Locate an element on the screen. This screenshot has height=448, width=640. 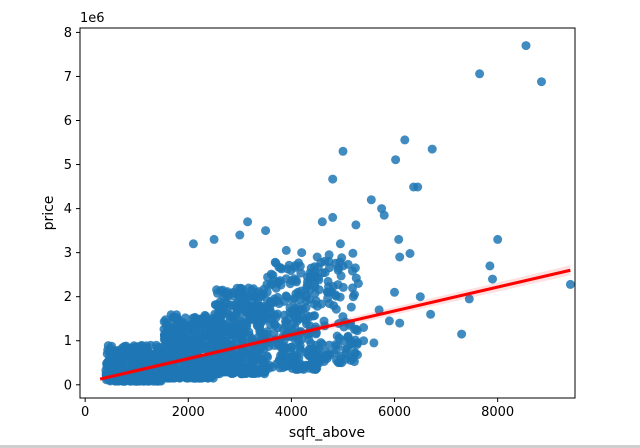
window-bottom-edge is located at coordinates (320, 446).